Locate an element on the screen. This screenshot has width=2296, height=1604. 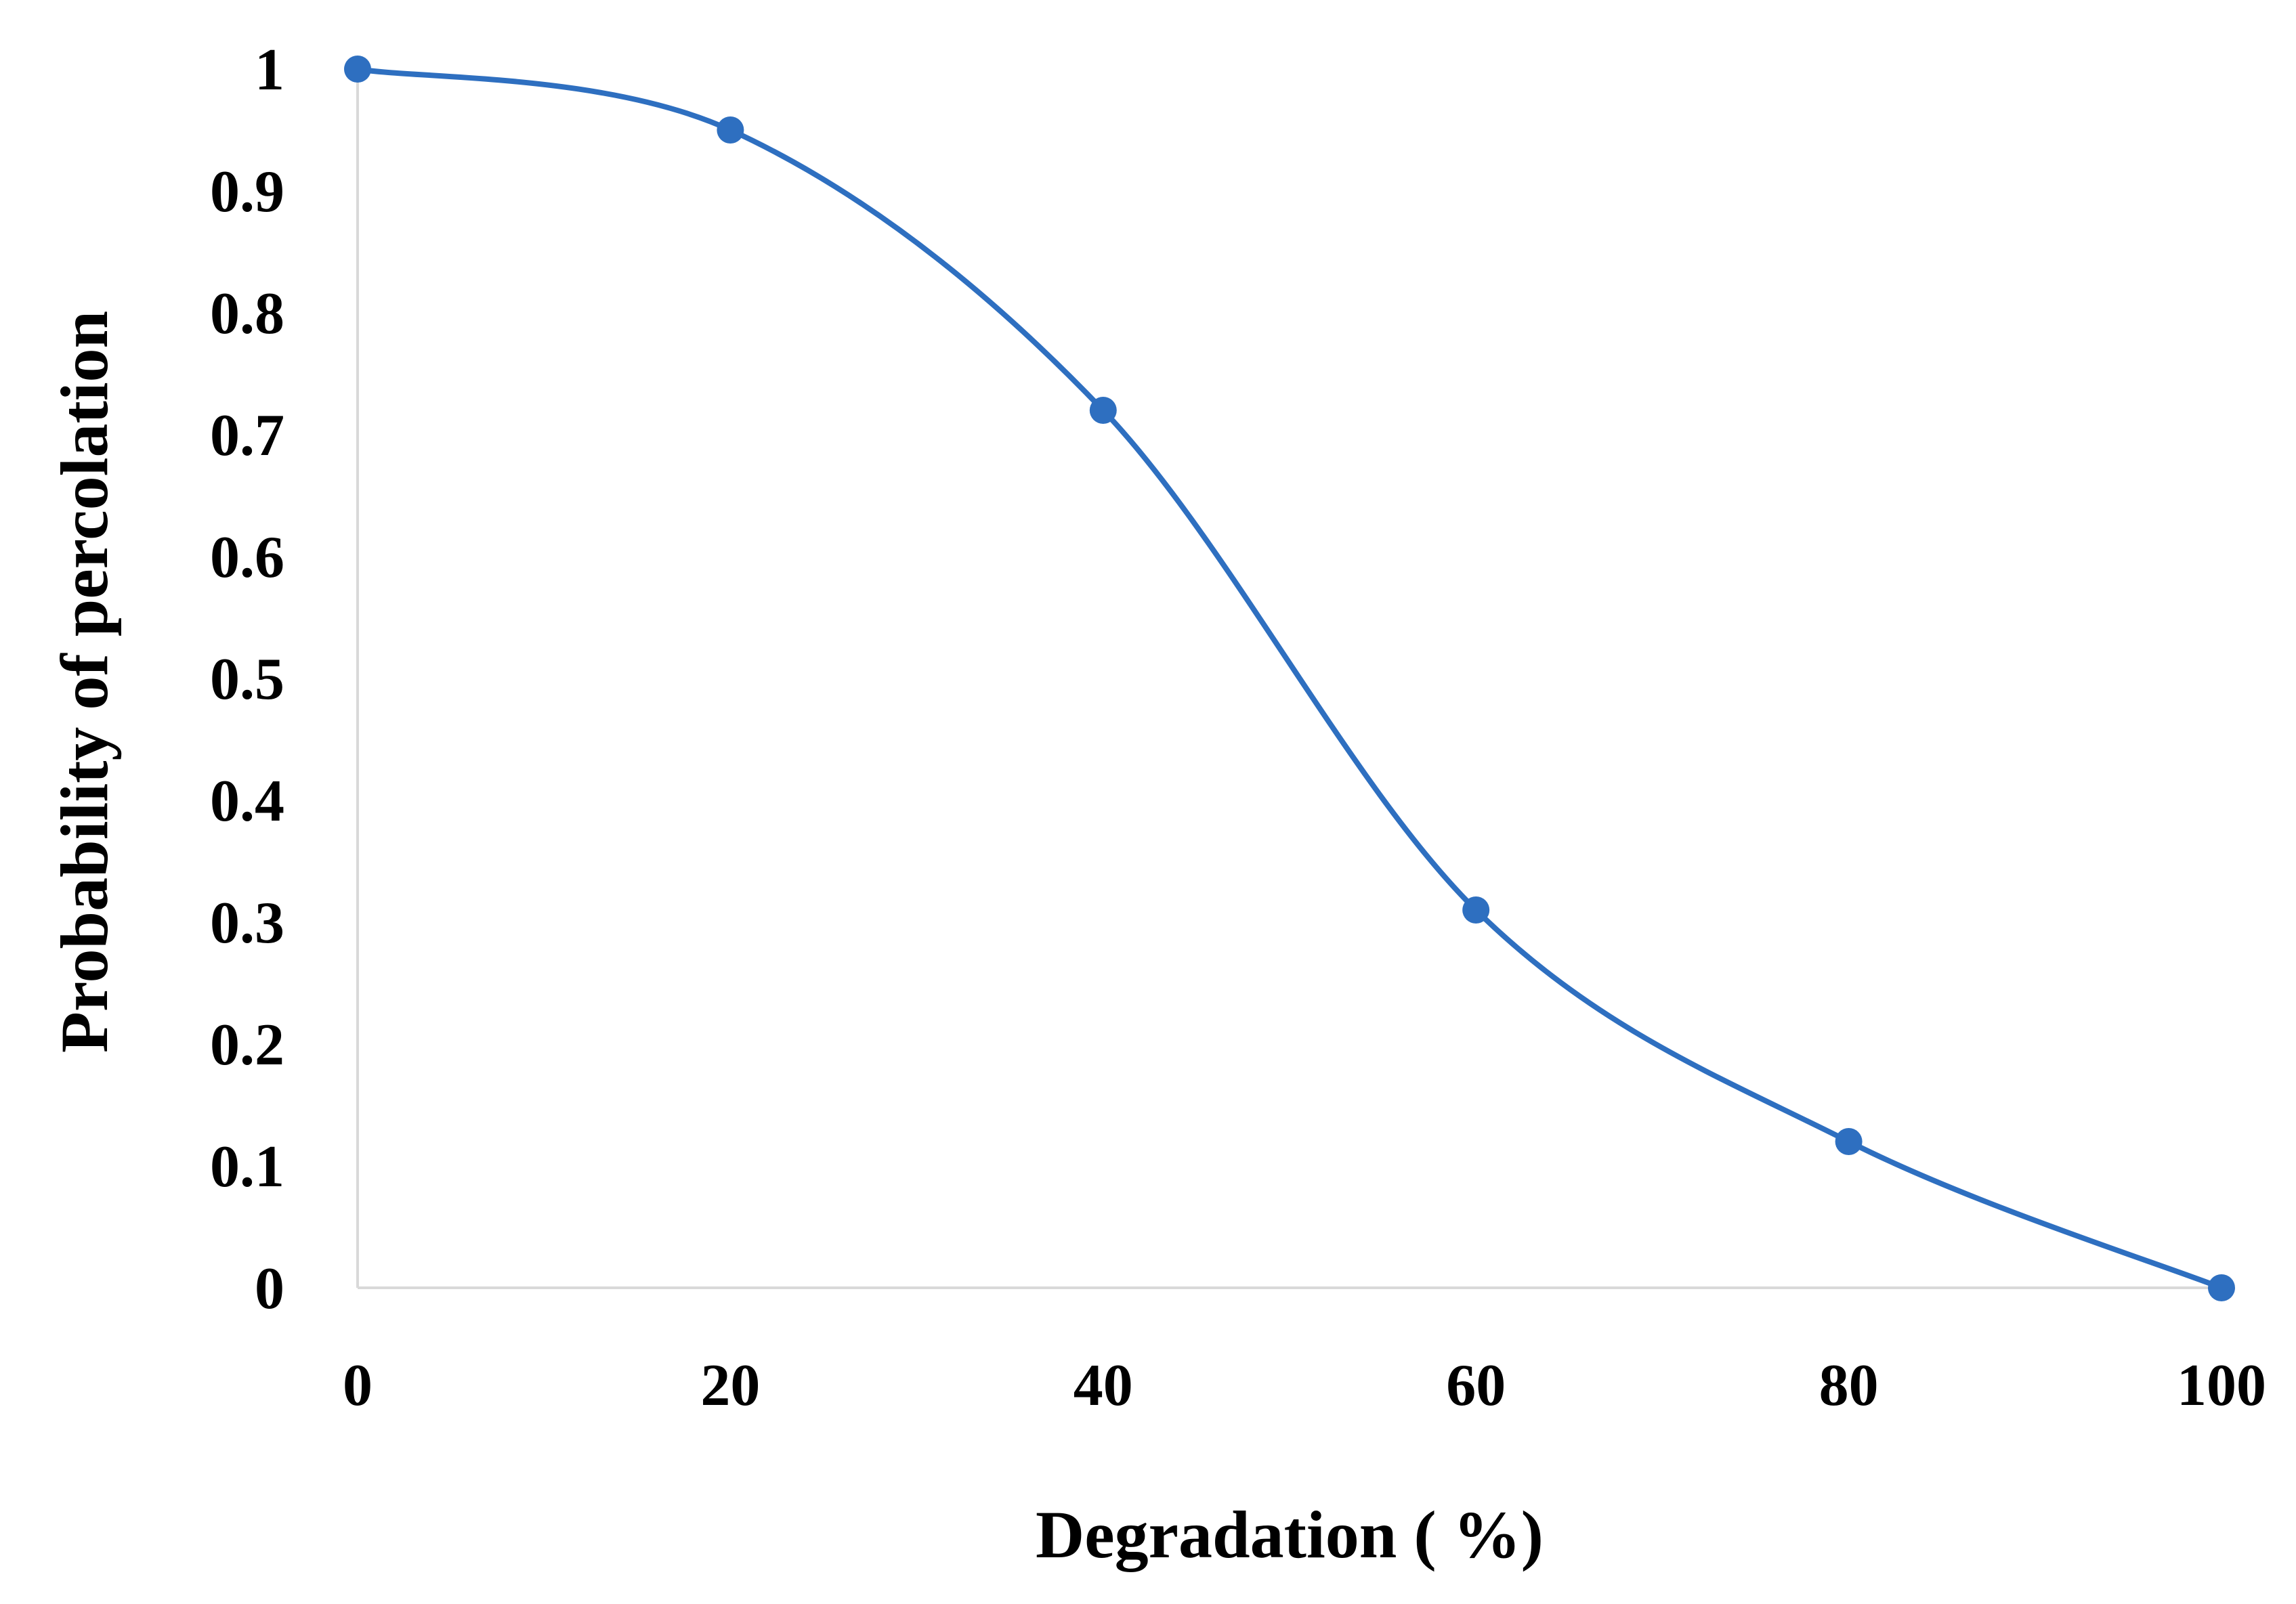
y-tick-label: 0.5 is located at coordinates (247, 679).